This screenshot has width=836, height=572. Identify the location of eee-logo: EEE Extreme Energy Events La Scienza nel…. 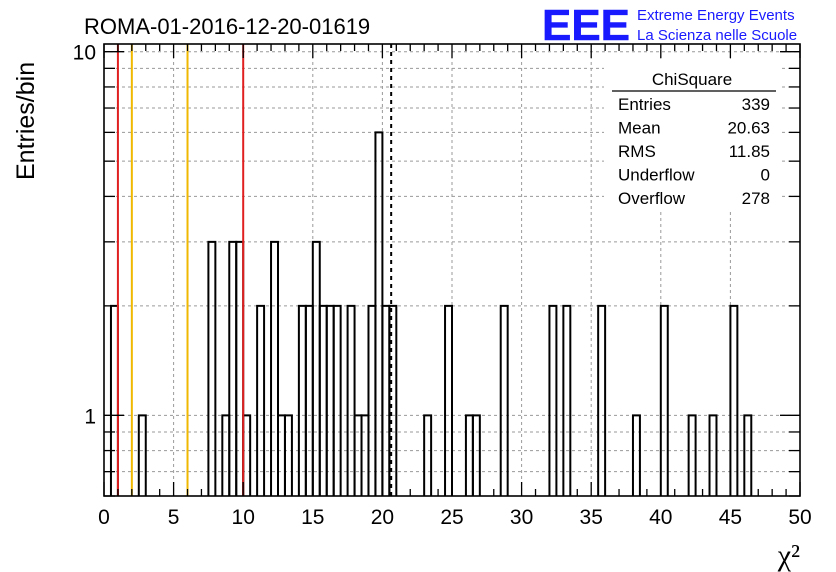
(669, 26).